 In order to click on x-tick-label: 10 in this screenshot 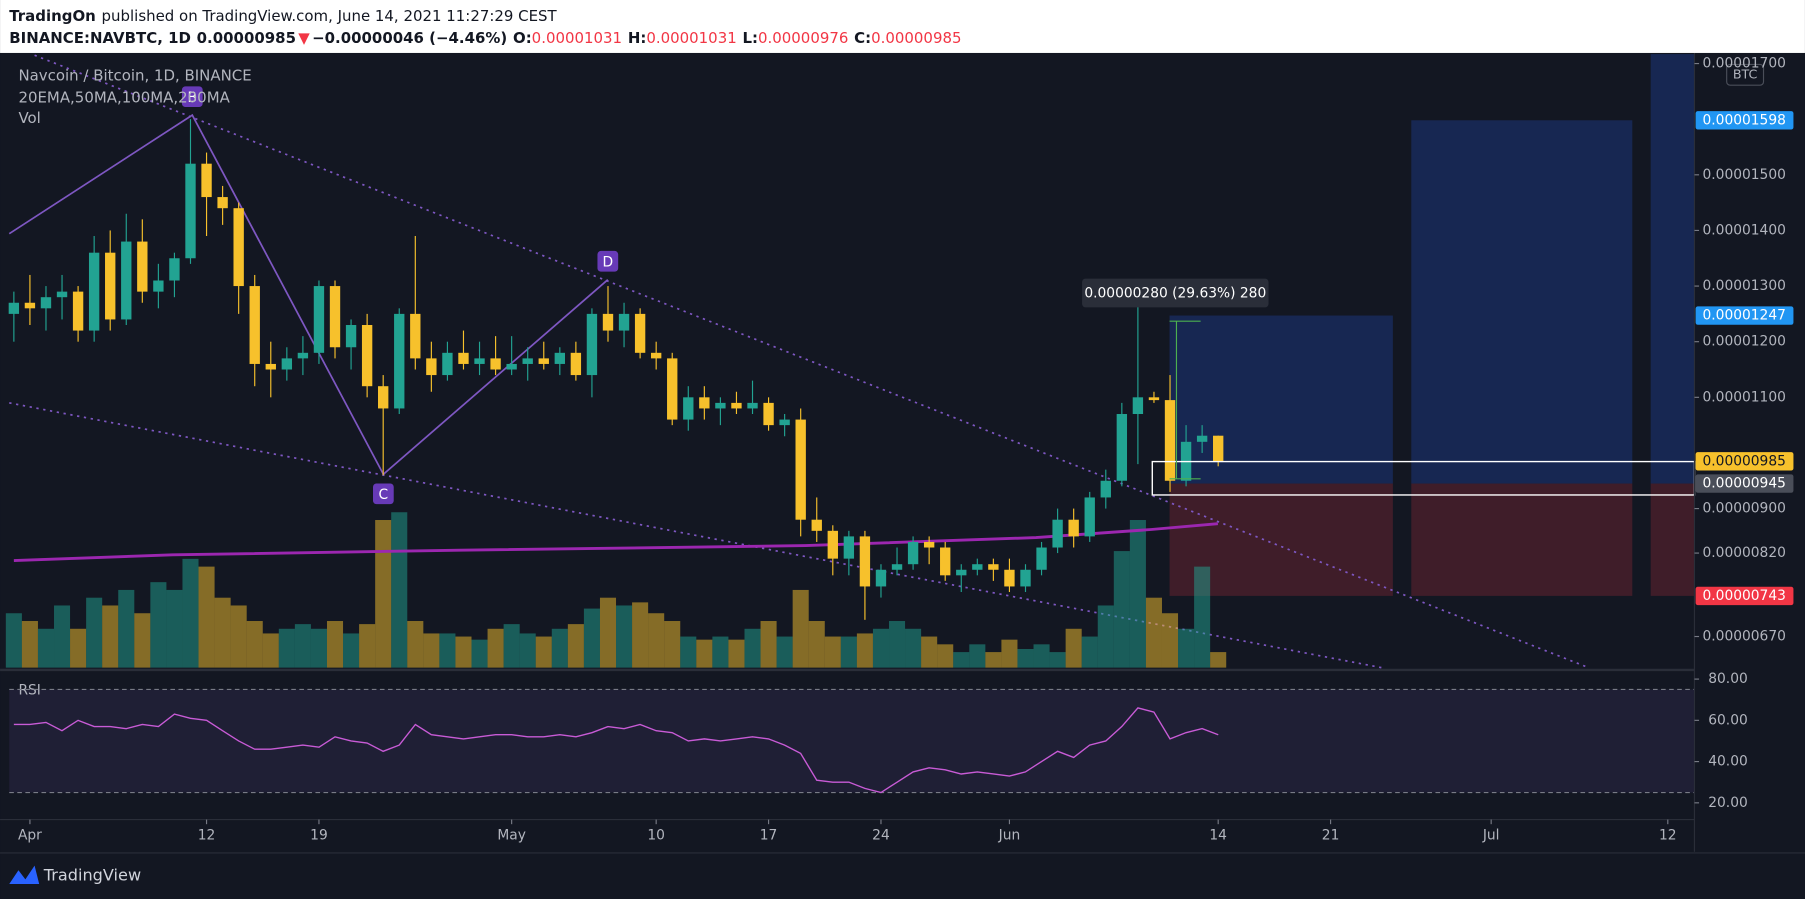, I will do `click(656, 836)`.